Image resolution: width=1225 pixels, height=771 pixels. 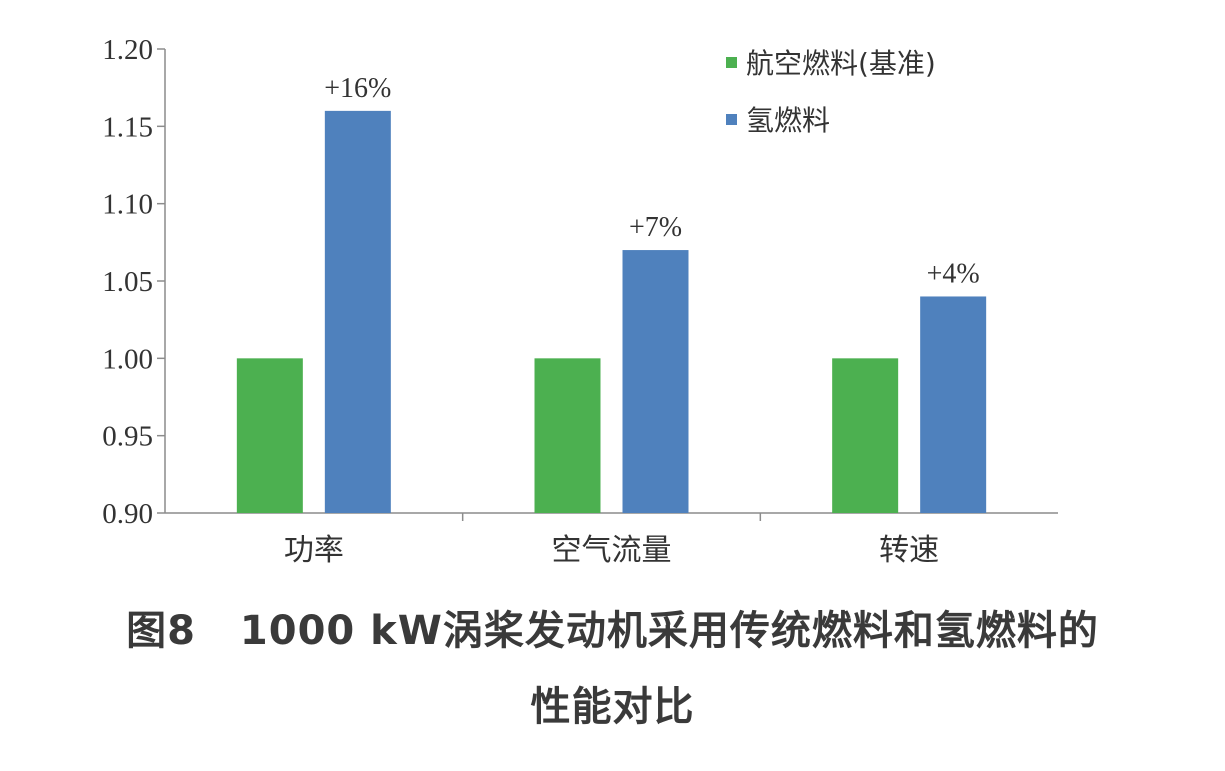 I want to click on y-tick-label: 1.05, so click(x=127, y=282).